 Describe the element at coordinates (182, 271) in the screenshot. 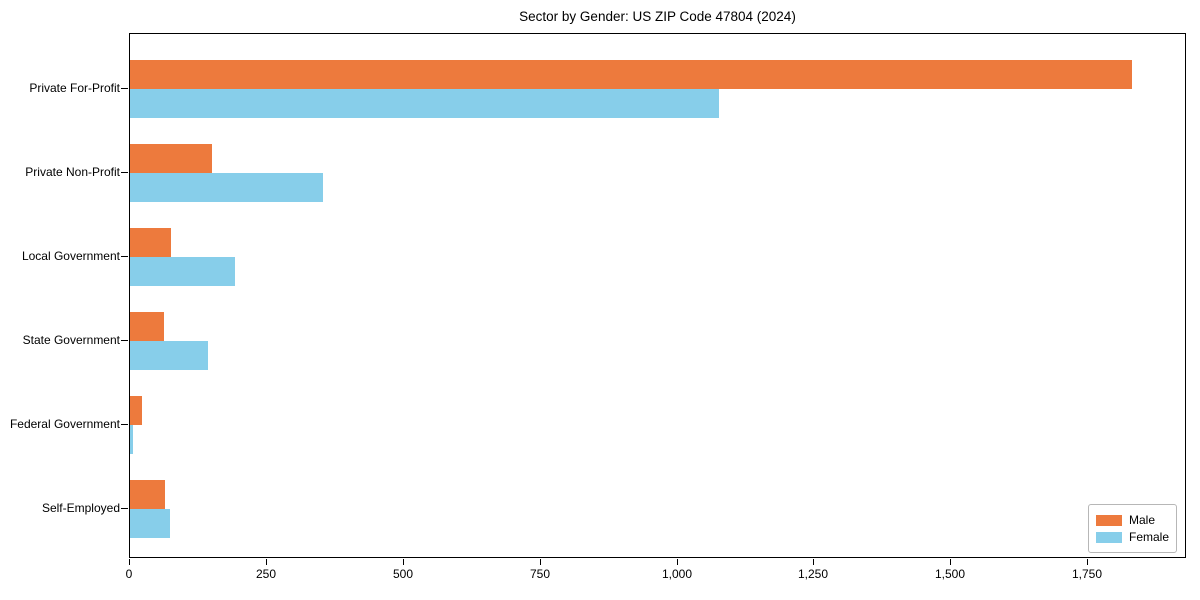

I see `bar-female-local-government` at that location.